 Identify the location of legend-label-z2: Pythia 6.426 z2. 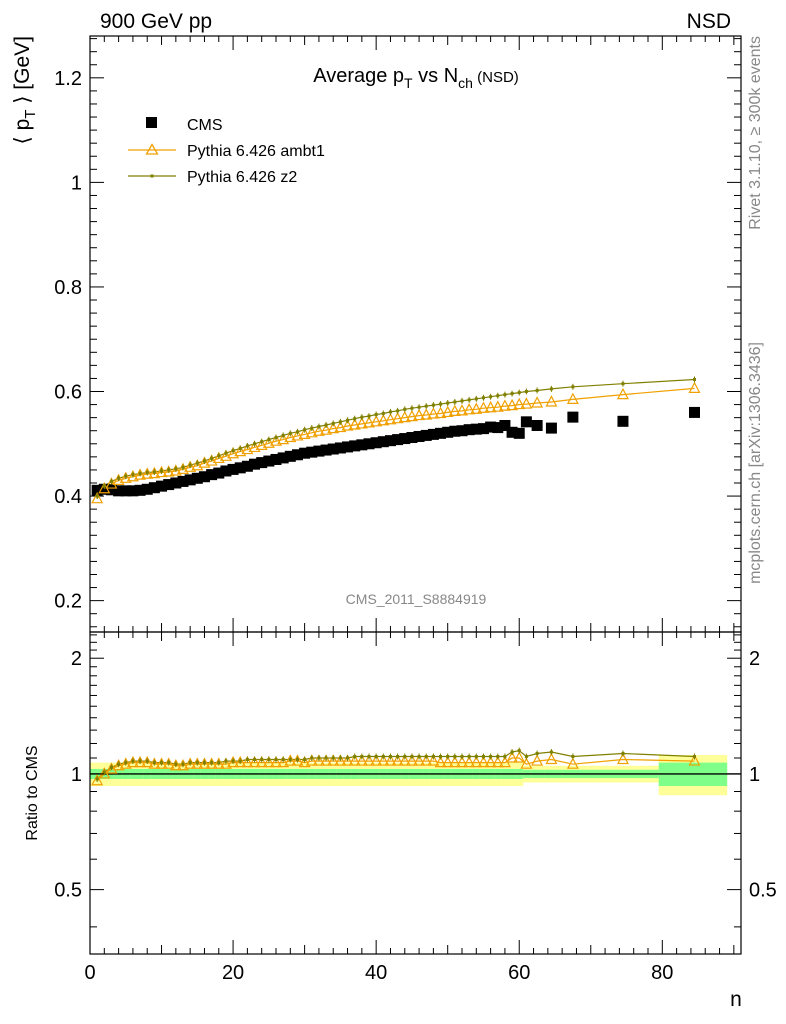
(242, 177).